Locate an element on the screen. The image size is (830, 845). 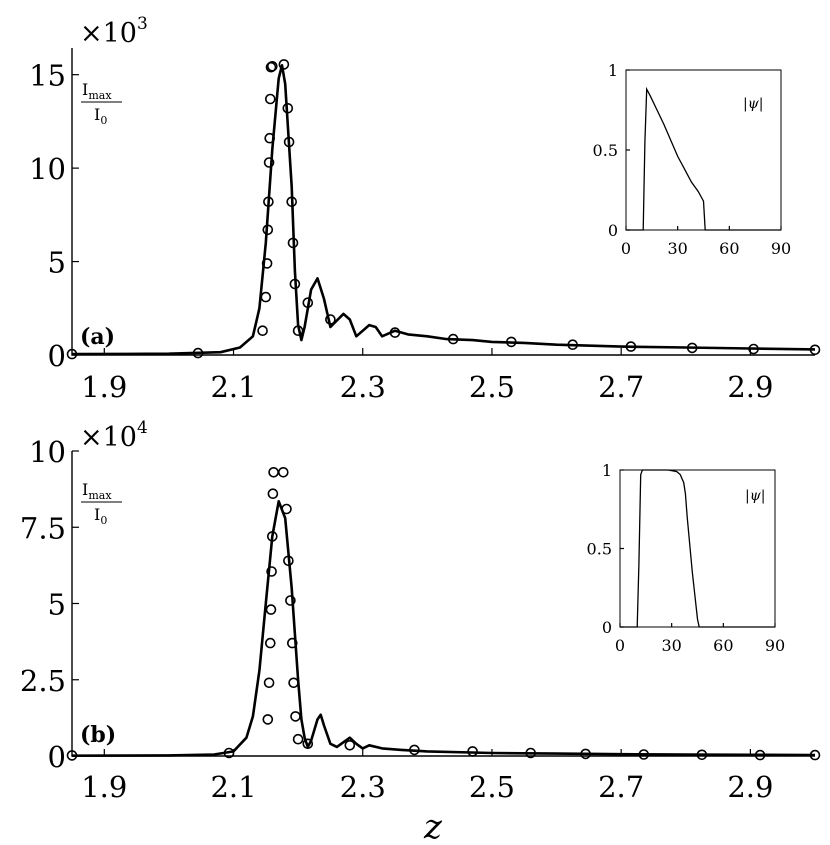
panel-b-label: (b) is located at coordinates (98, 735).